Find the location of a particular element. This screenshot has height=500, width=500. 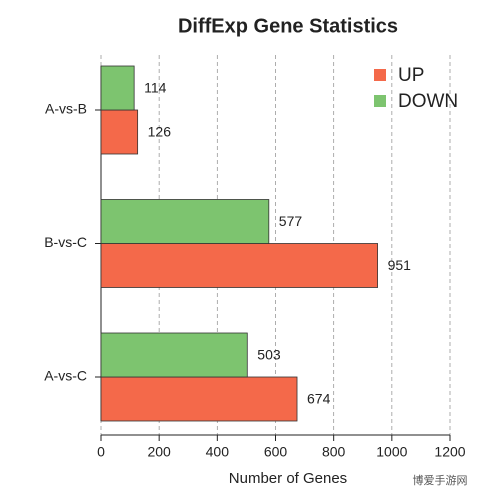

x-tick-label: 600 is located at coordinates (276, 452).